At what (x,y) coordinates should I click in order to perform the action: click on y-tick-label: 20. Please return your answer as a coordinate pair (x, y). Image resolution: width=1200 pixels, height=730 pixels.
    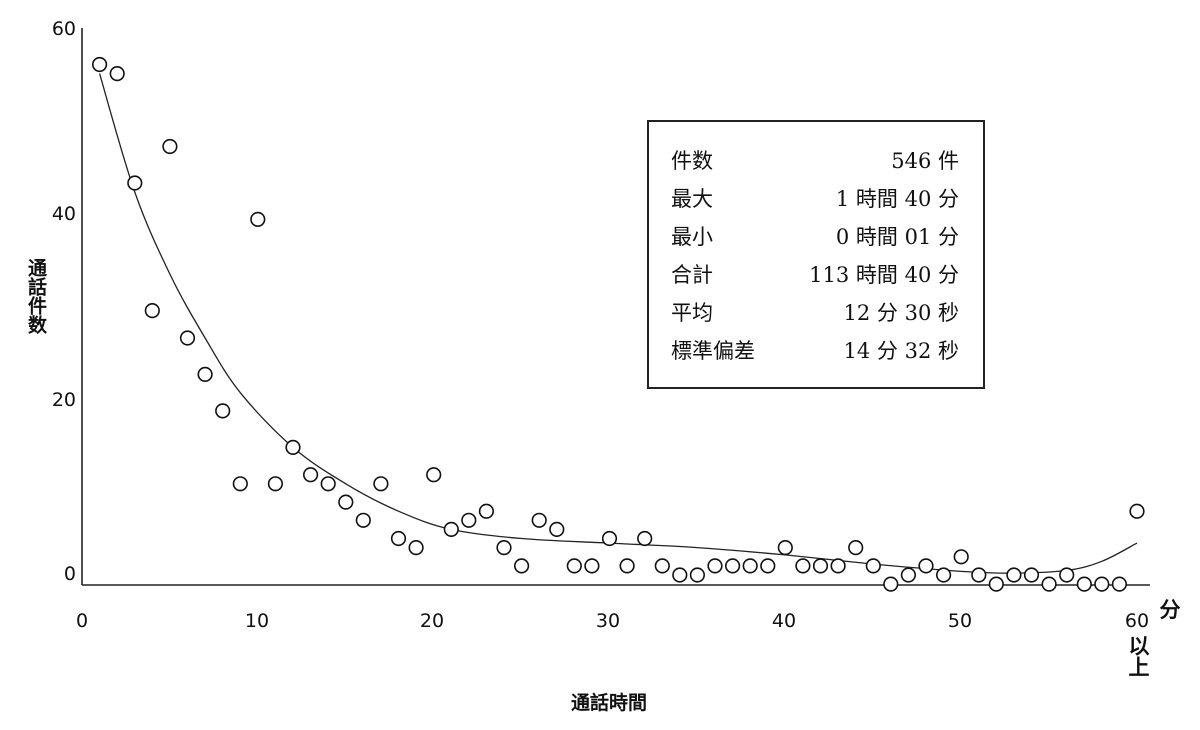
    Looking at the image, I should click on (64, 400).